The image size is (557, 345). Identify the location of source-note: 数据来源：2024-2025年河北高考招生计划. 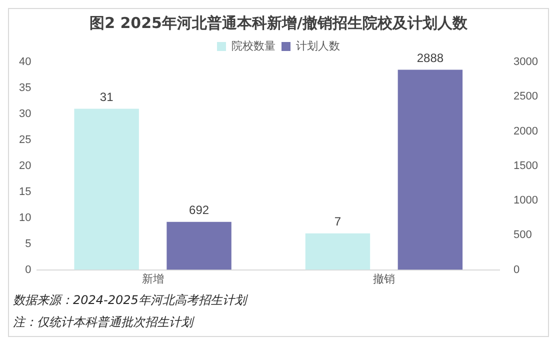
(131, 300).